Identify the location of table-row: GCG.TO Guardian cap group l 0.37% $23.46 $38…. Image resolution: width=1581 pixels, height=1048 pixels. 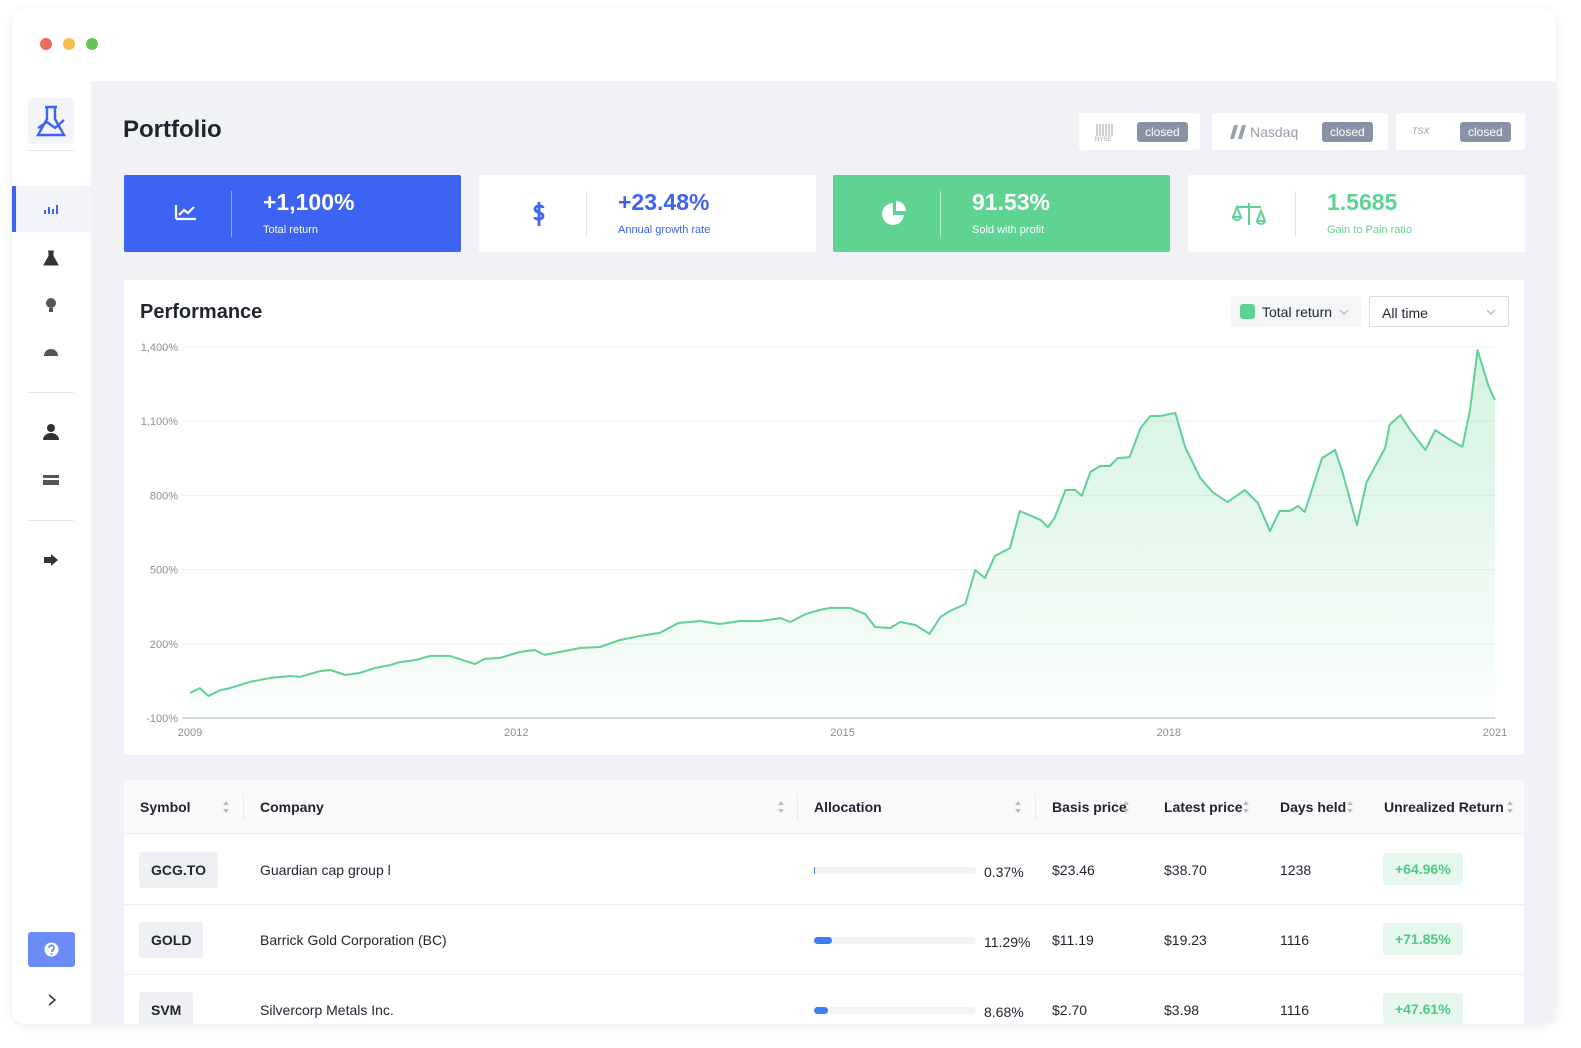
(824, 870).